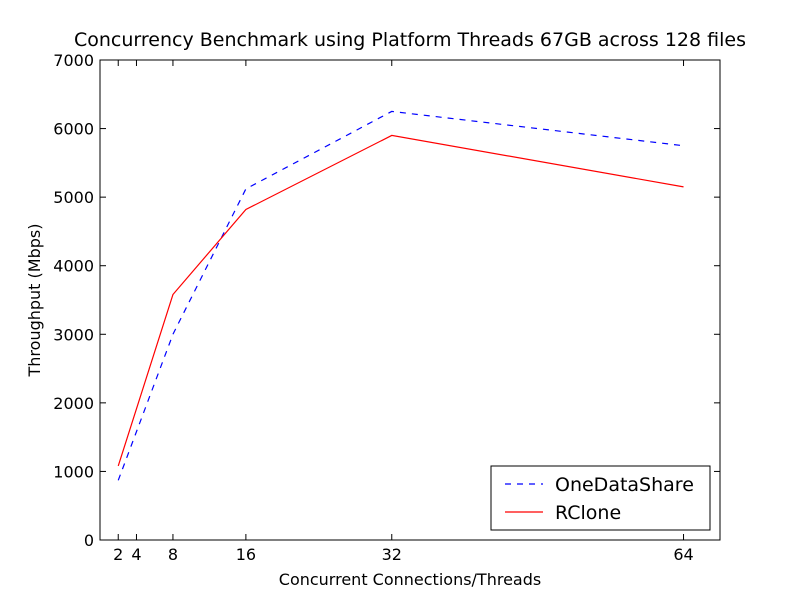 Image resolution: width=800 pixels, height=600 pixels. I want to click on x-tick-label: 32, so click(392, 554).